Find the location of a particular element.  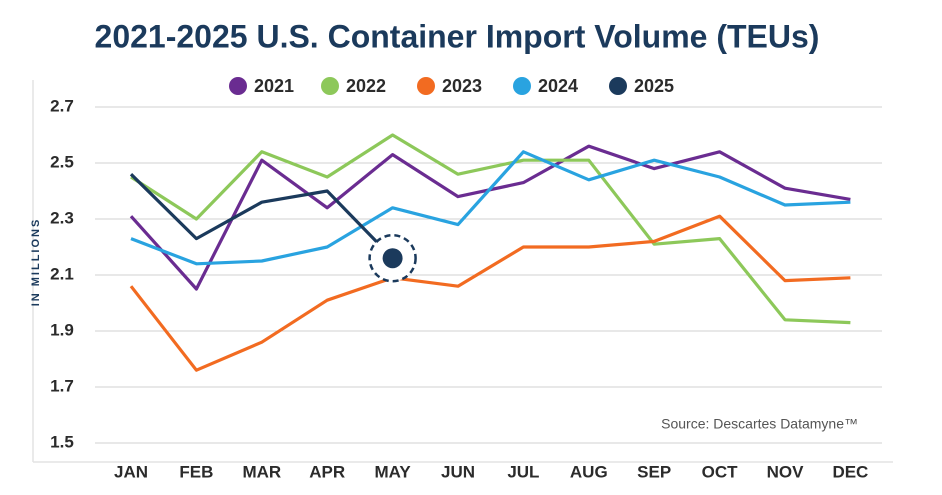

y-tick-label: 2.3 is located at coordinates (62, 217).